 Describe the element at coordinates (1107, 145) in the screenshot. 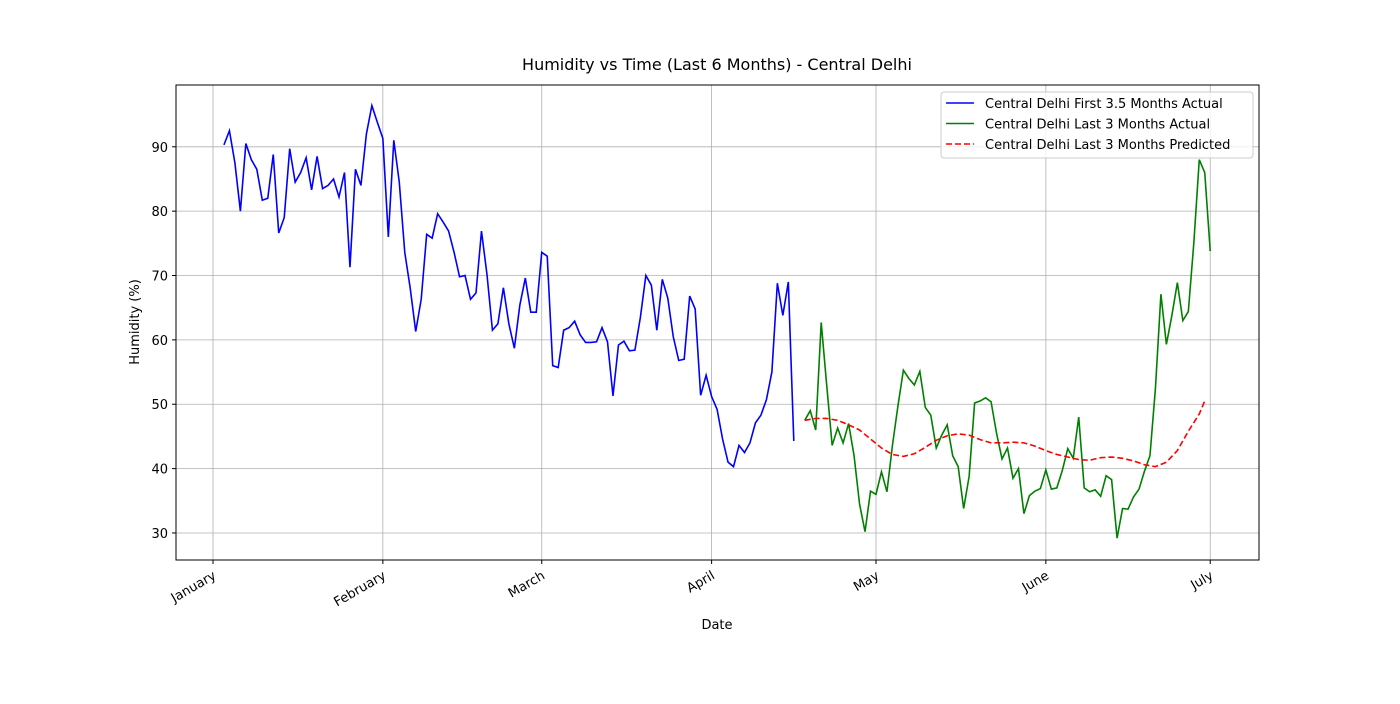

I see `legend-label: Central Delhi Last 3 Months Predicted` at that location.